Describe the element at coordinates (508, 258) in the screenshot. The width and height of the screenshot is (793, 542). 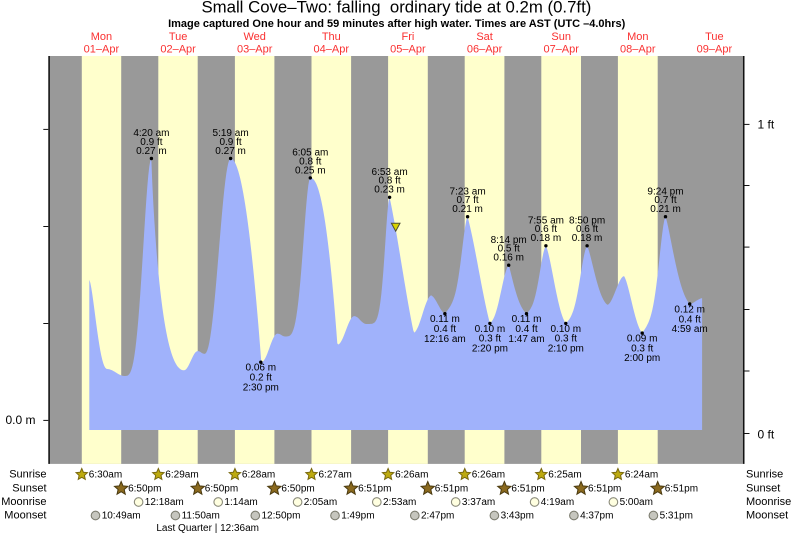
I see `svg-text: 0.16 m` at that location.